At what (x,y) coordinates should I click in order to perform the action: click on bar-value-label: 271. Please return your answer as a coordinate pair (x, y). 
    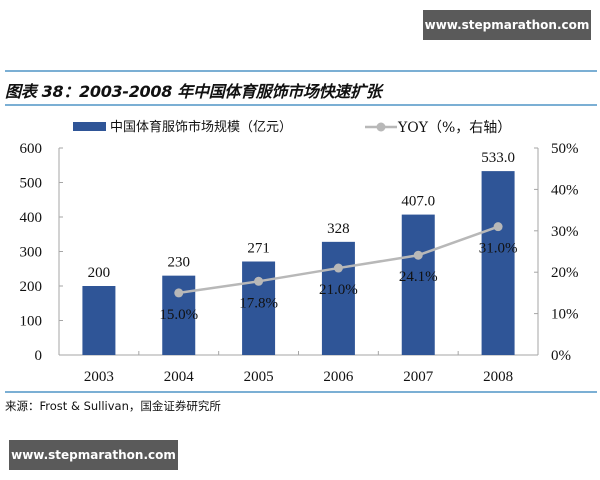
    Looking at the image, I should click on (258, 249).